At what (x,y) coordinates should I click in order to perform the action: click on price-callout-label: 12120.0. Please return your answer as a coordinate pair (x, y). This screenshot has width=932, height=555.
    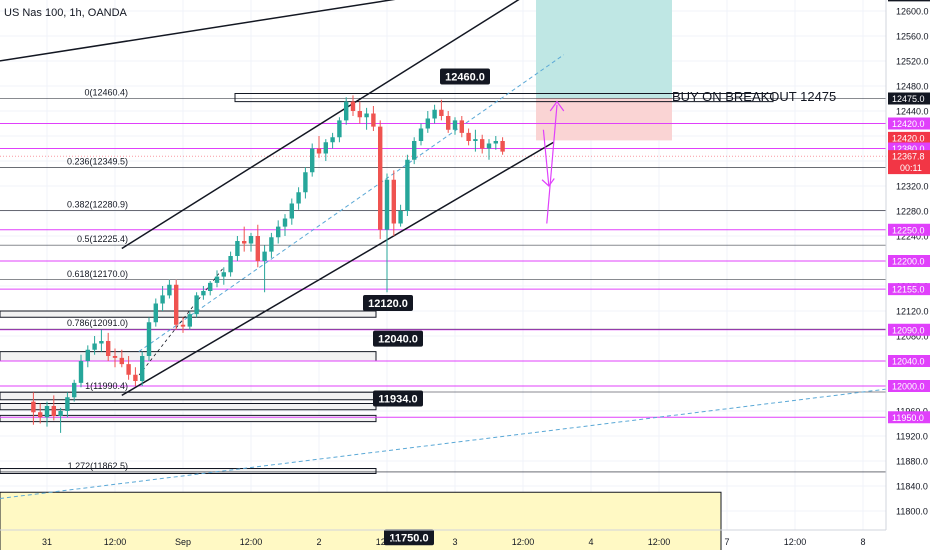
    Looking at the image, I should click on (388, 304).